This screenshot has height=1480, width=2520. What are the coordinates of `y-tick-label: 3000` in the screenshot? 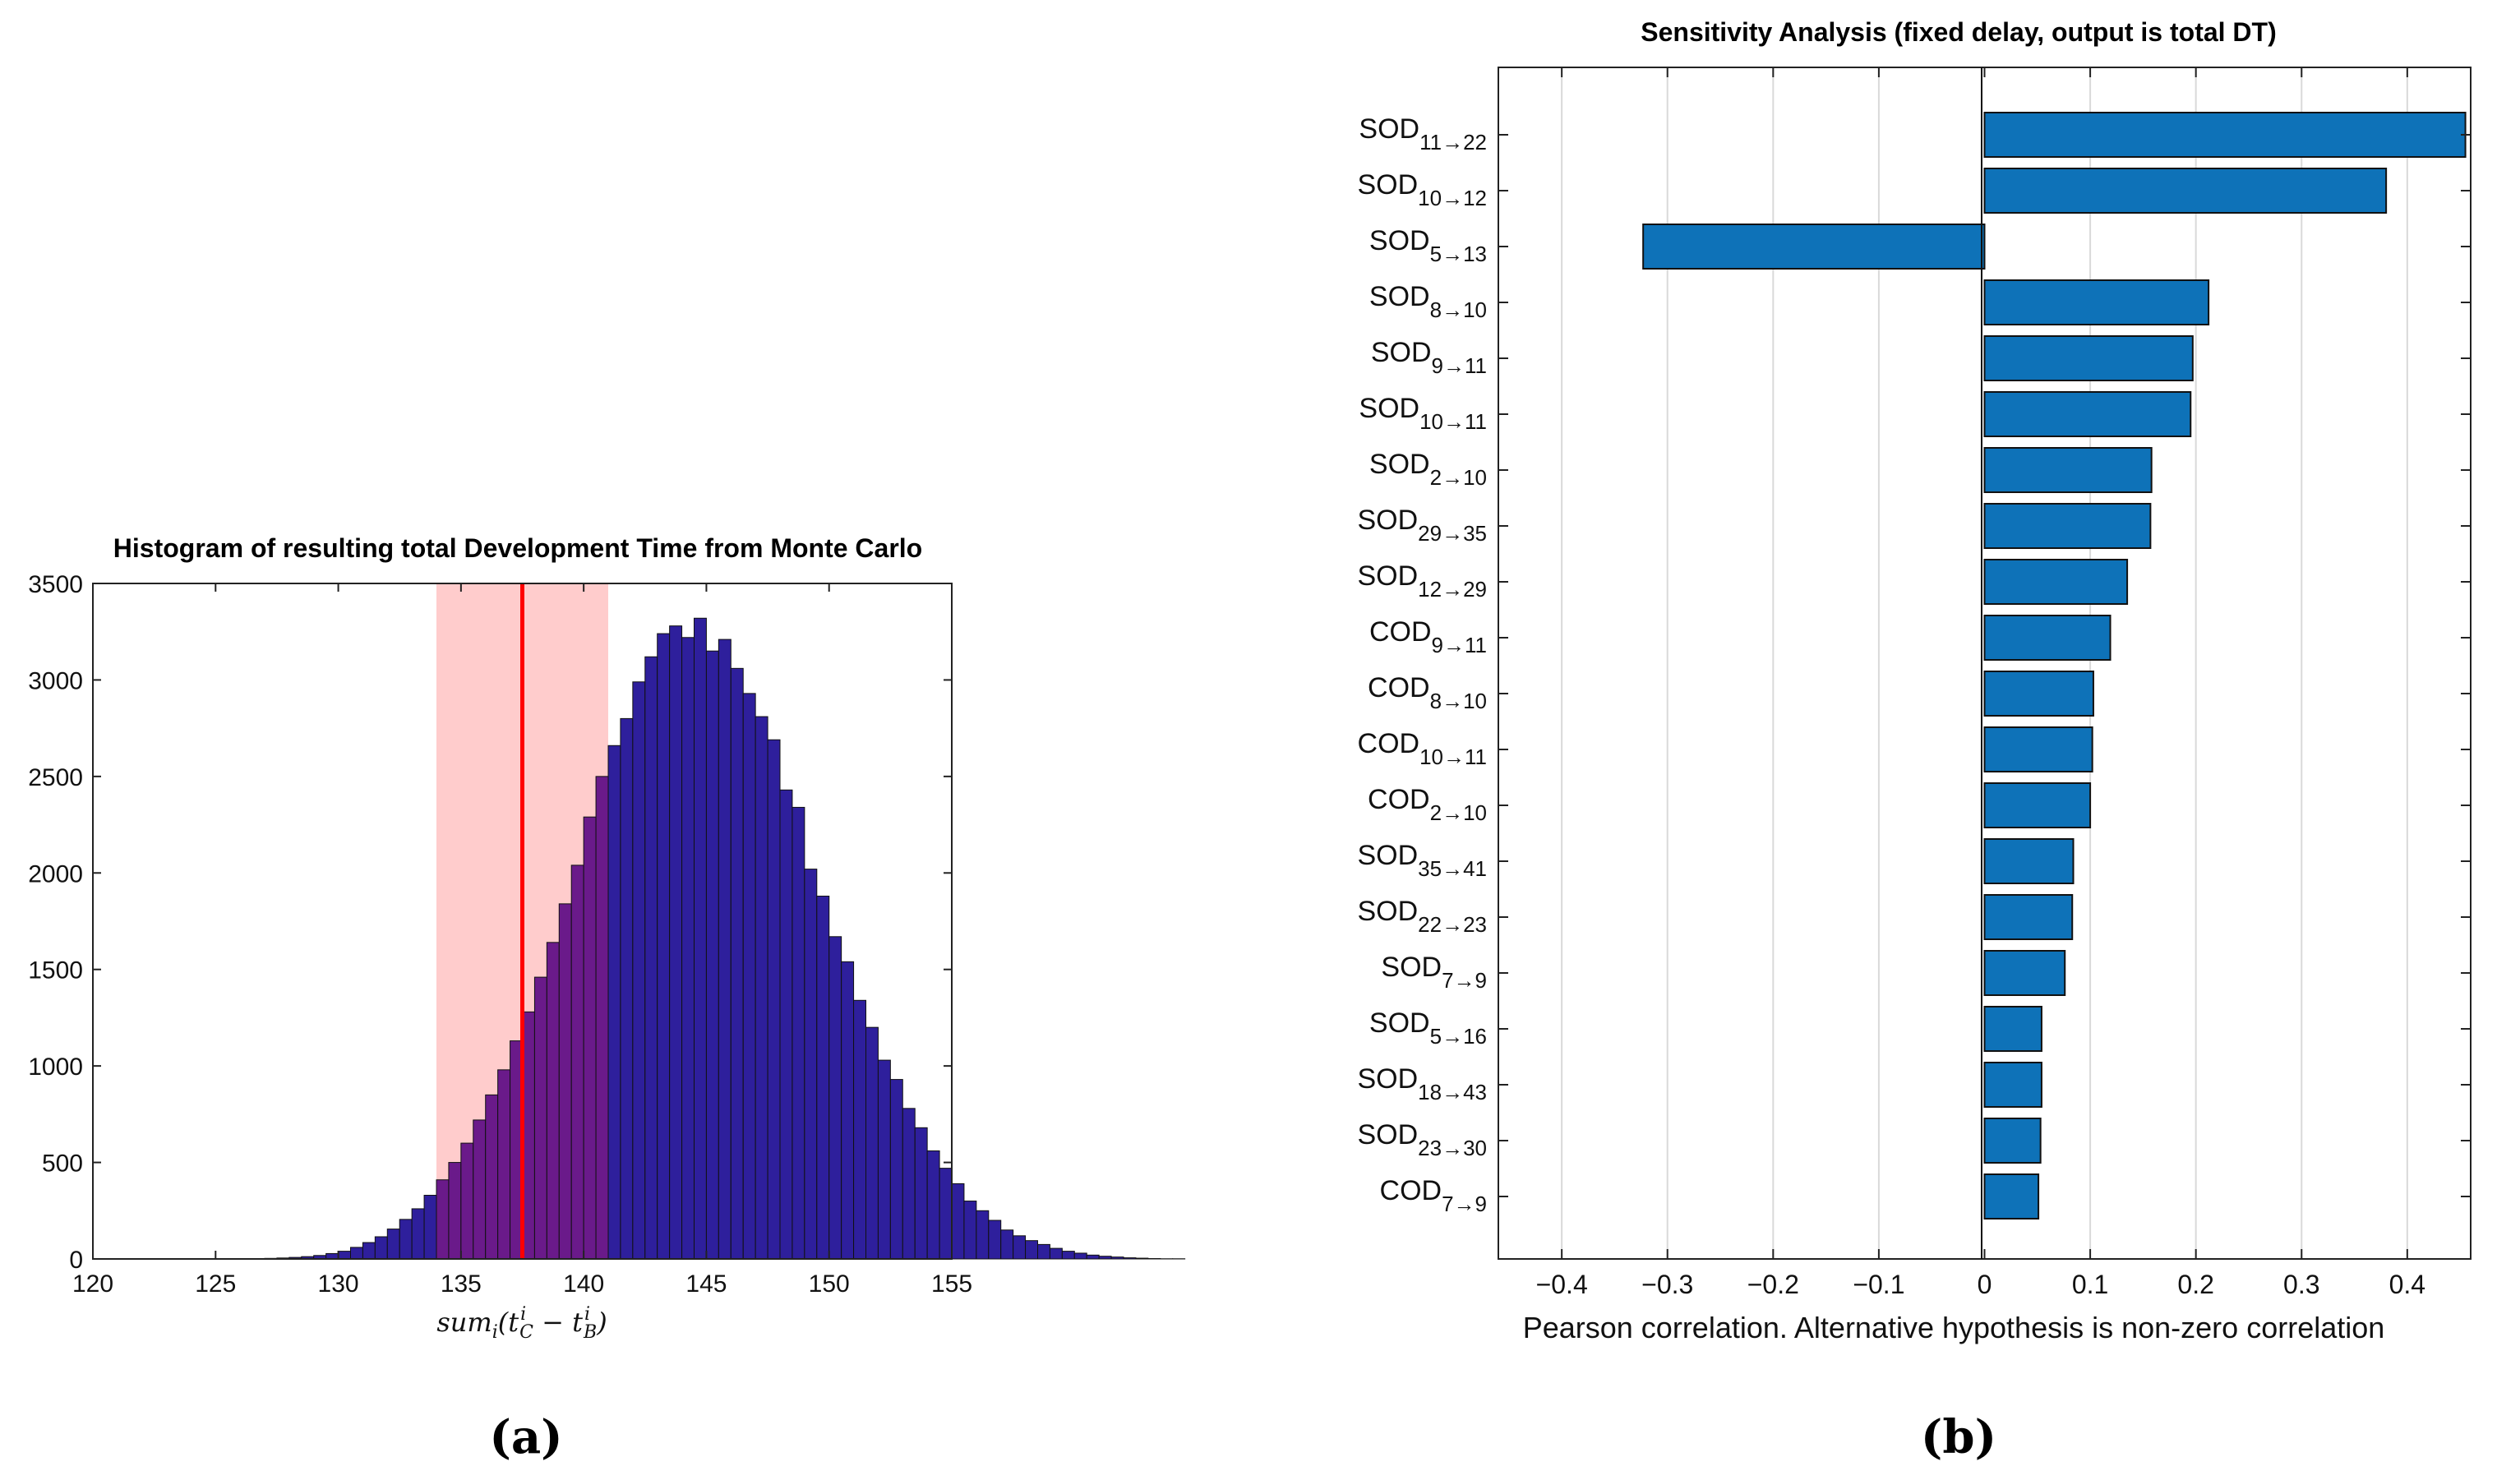 It's located at (55, 680).